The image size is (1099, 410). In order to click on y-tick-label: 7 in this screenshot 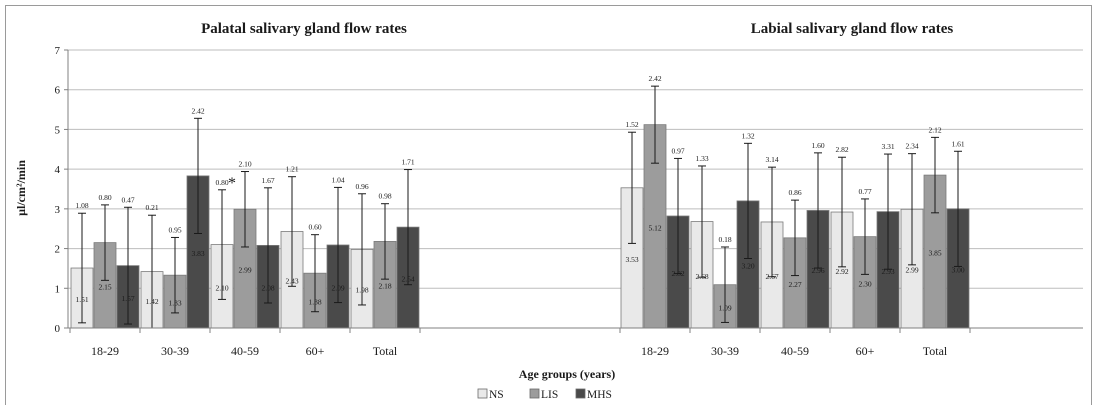, I will do `click(58, 51)`.